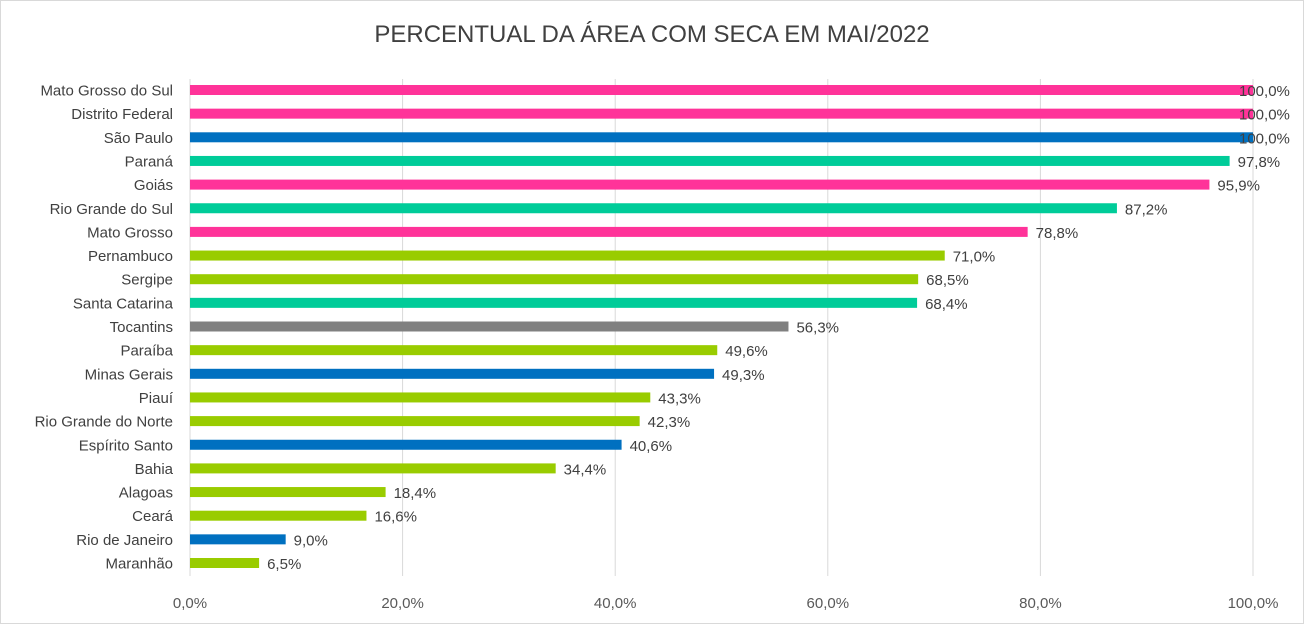  I want to click on category-label: Espírito Santo, so click(126, 445).